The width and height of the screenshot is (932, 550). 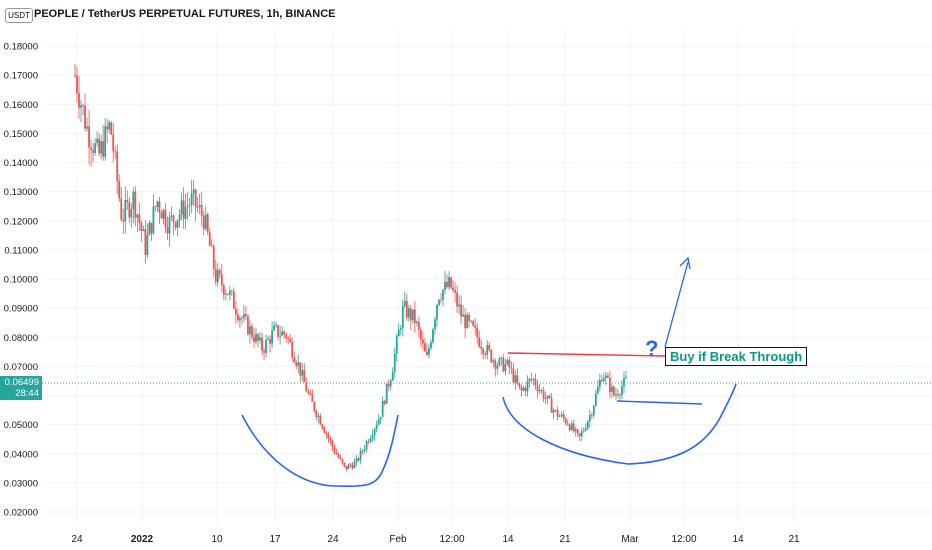 I want to click on x-tick-label: 17, so click(x=275, y=539).